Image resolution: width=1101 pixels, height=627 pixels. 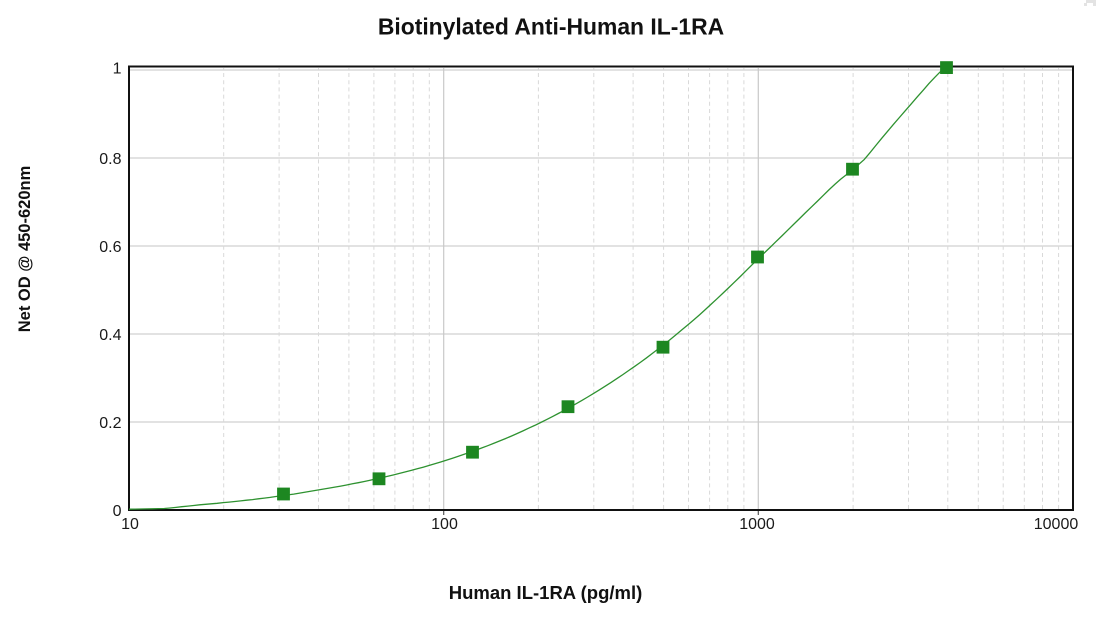 What do you see at coordinates (110, 159) in the screenshot?
I see `svg-text: 0.8` at bounding box center [110, 159].